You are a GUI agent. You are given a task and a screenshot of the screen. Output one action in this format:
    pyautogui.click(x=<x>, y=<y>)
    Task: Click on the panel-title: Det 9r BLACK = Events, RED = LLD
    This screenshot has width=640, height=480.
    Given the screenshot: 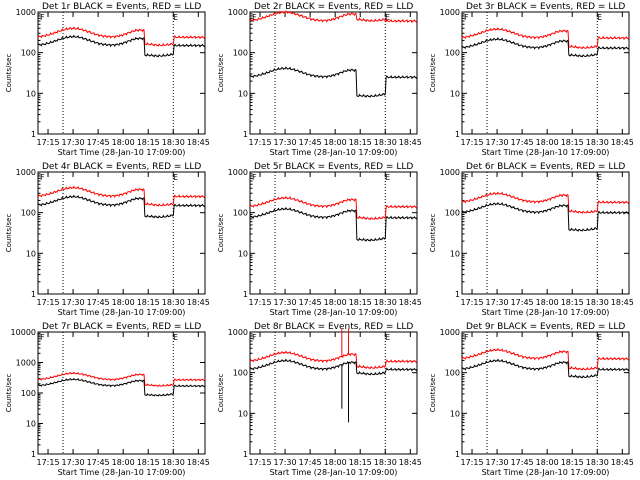 What is the action you would take?
    pyautogui.click(x=545, y=327)
    